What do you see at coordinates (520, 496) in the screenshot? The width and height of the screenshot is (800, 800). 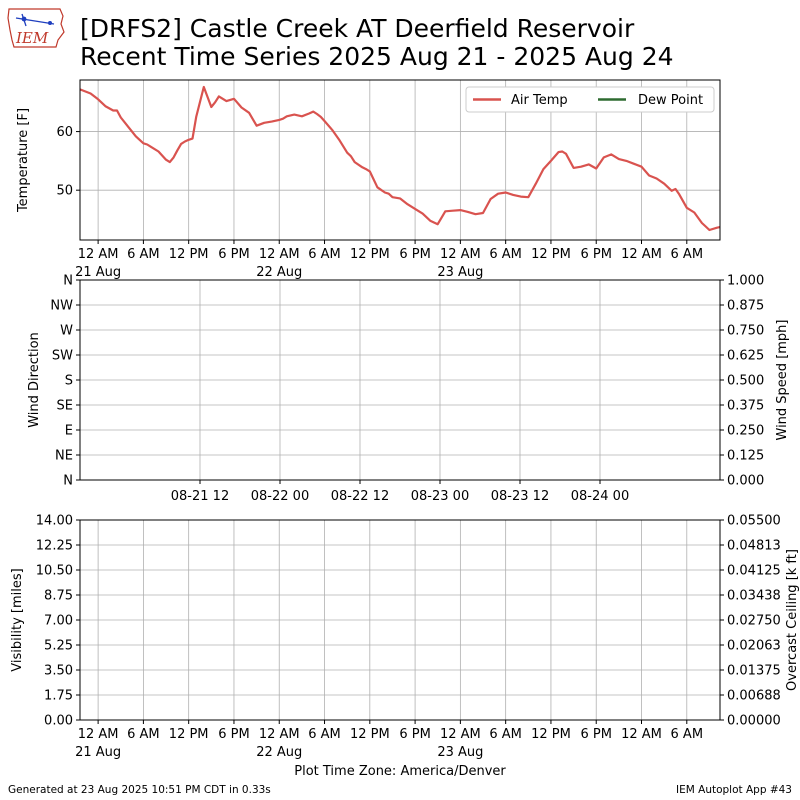 I see `wind-x-tick-label: 08-23 12` at bounding box center [520, 496].